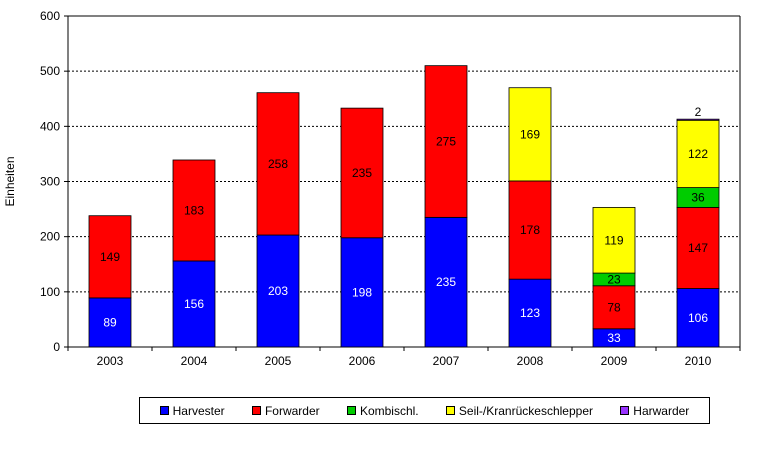  I want to click on legend-item: Seil-/Kranrückeschlepper, so click(519, 410).